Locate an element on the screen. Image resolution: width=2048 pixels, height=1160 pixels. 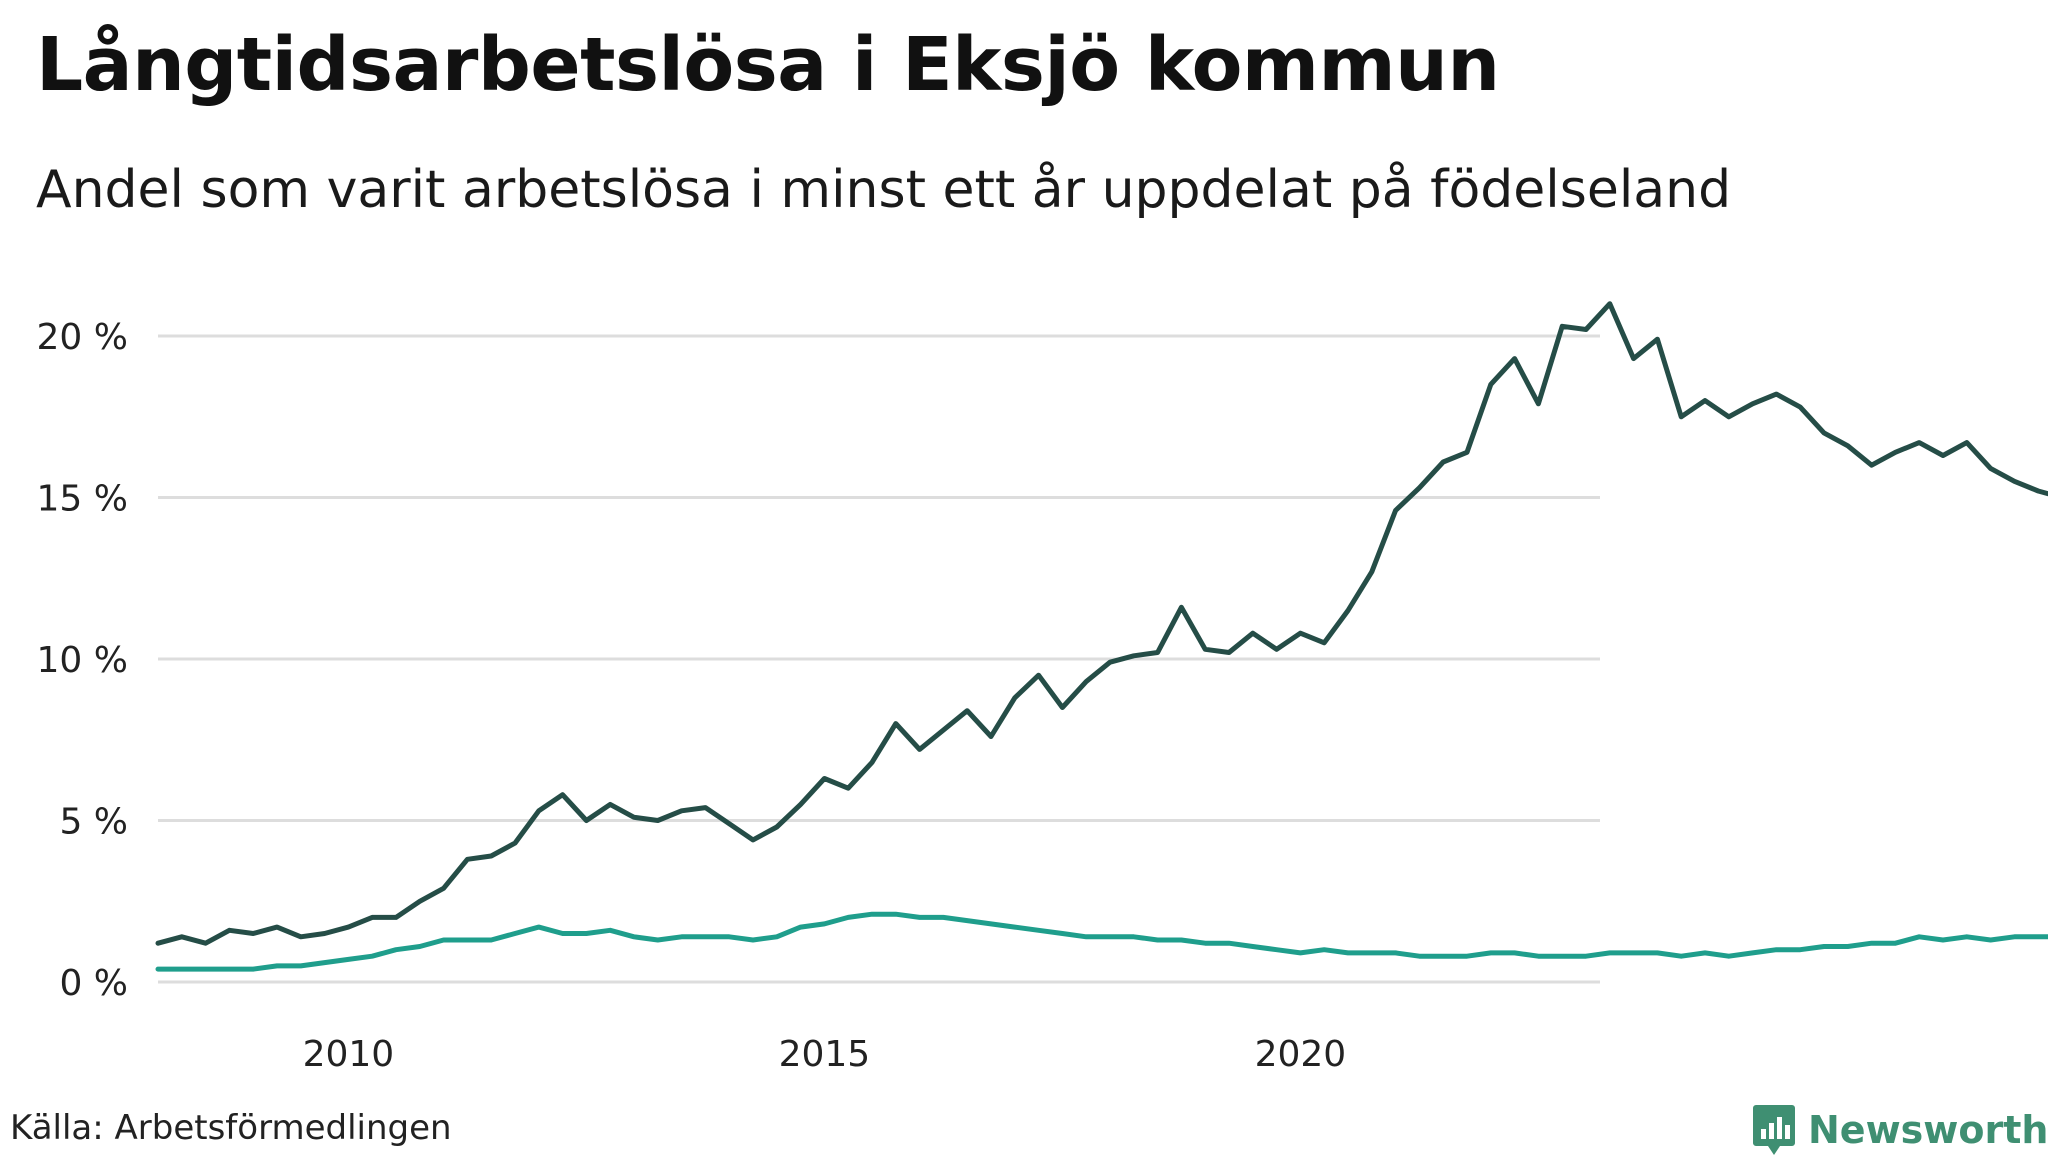
y-tick-label: 5 % is located at coordinates (93, 822).